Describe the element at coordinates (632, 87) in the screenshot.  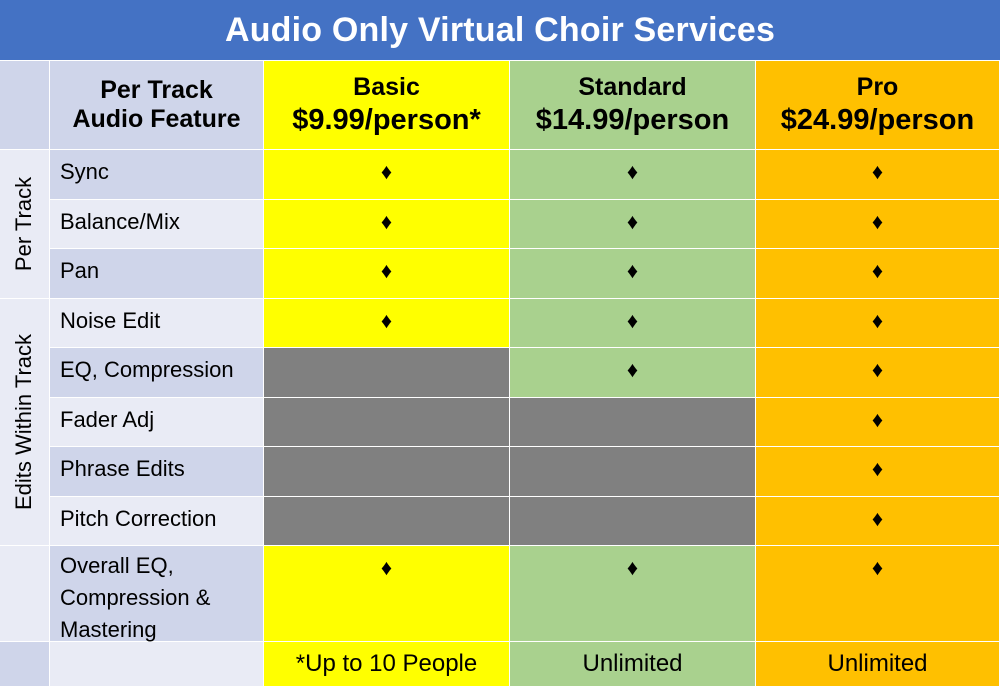
I see `standard-tier-name: Standard` at that location.